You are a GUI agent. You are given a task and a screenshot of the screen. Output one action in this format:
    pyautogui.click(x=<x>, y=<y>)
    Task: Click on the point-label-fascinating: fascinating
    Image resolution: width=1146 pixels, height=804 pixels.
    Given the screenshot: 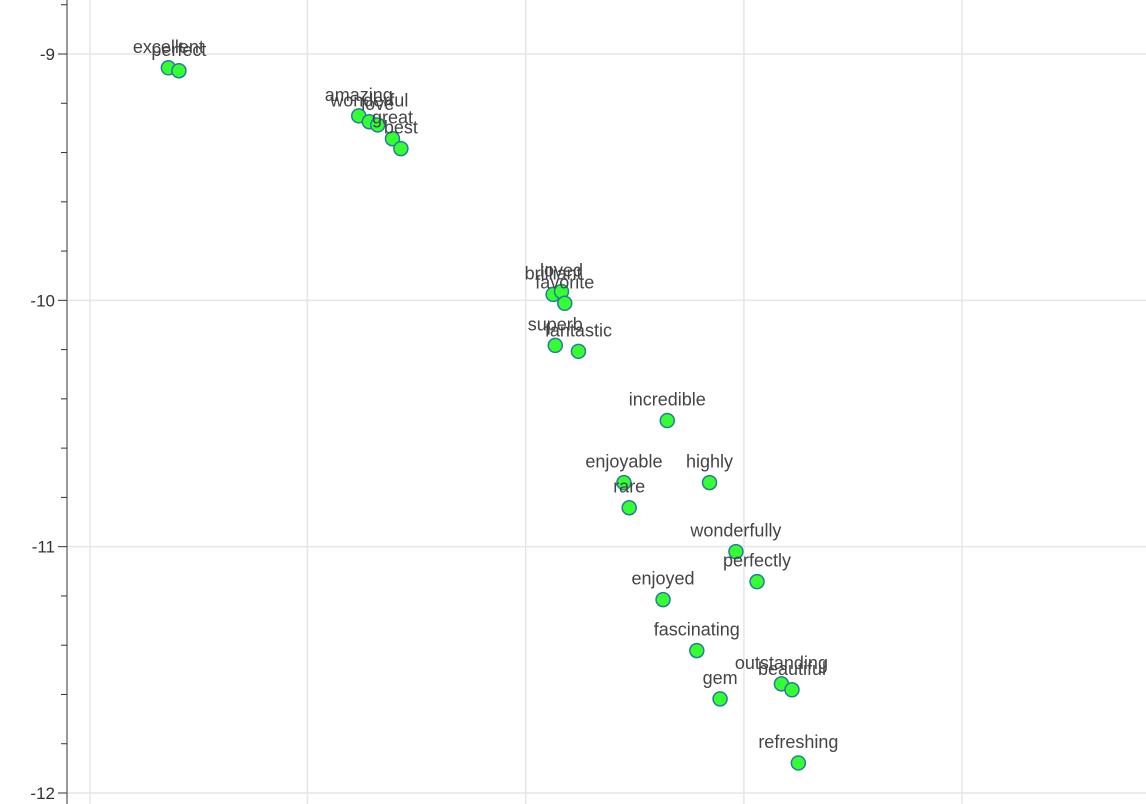 What is the action you would take?
    pyautogui.click(x=697, y=630)
    